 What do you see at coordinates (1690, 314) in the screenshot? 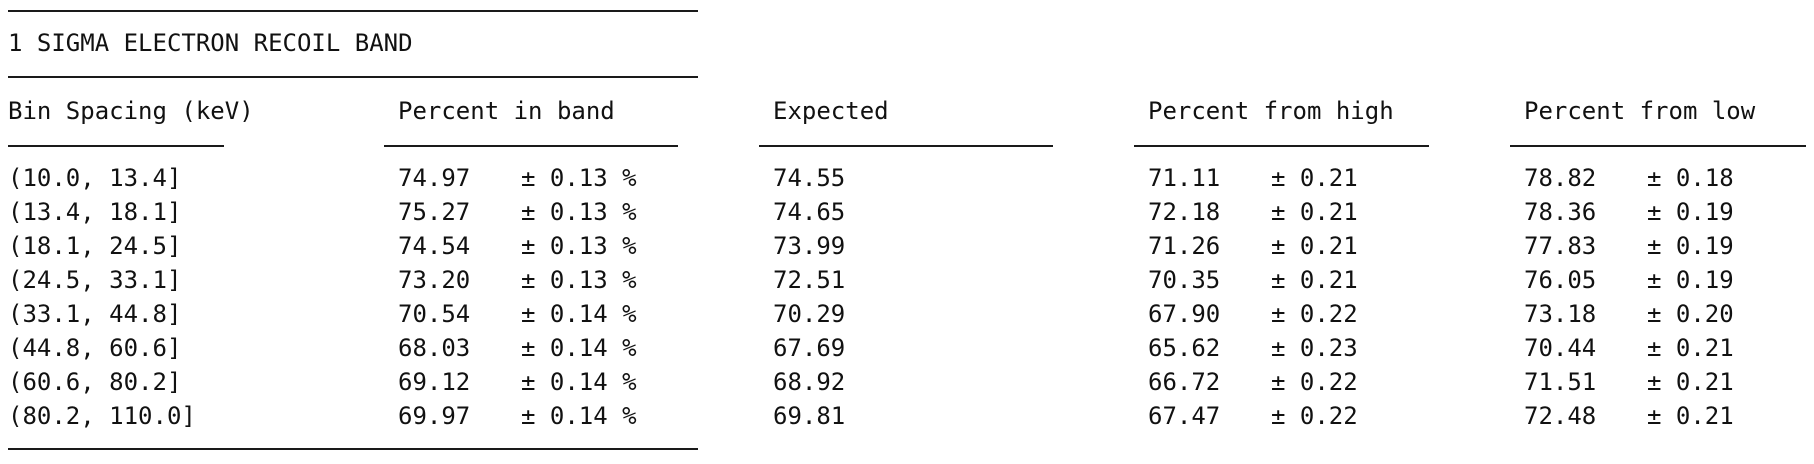
I see `cell-percent-from-low-error: ± 0.20` at bounding box center [1690, 314].